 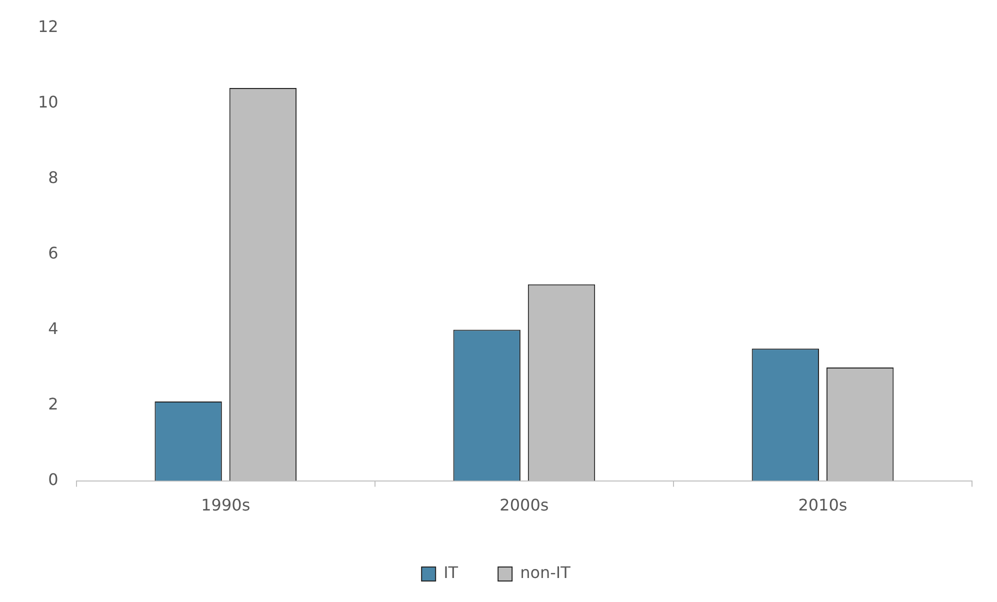 I want to click on legend-label: IT, so click(x=451, y=572).